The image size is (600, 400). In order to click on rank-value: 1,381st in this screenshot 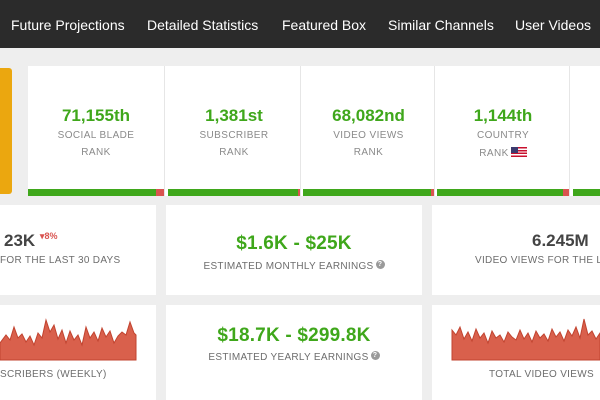, I will do `click(234, 115)`.